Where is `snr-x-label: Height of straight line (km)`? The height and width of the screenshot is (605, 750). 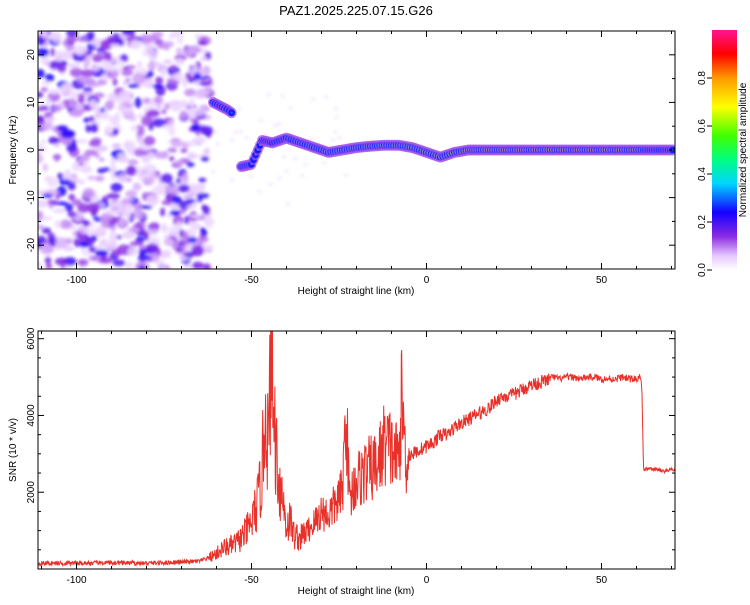
snr-x-label: Height of straight line (km) is located at coordinates (356, 591).